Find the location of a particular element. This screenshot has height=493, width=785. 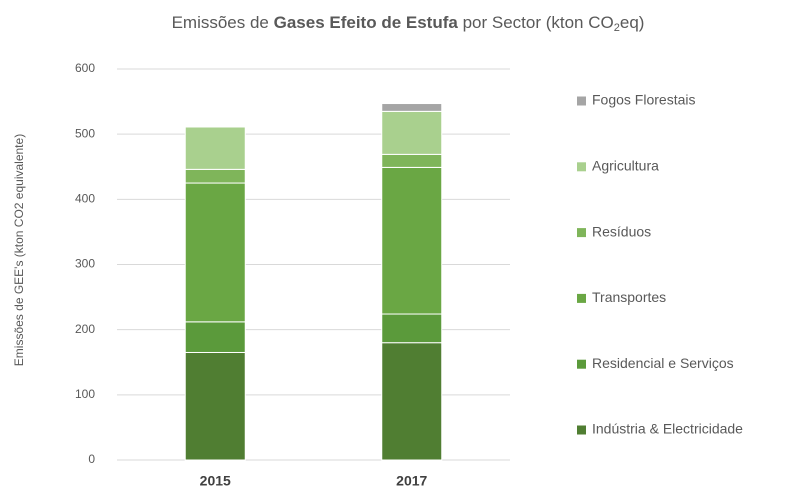

legend-label: Residencial e Serviços is located at coordinates (663, 363).